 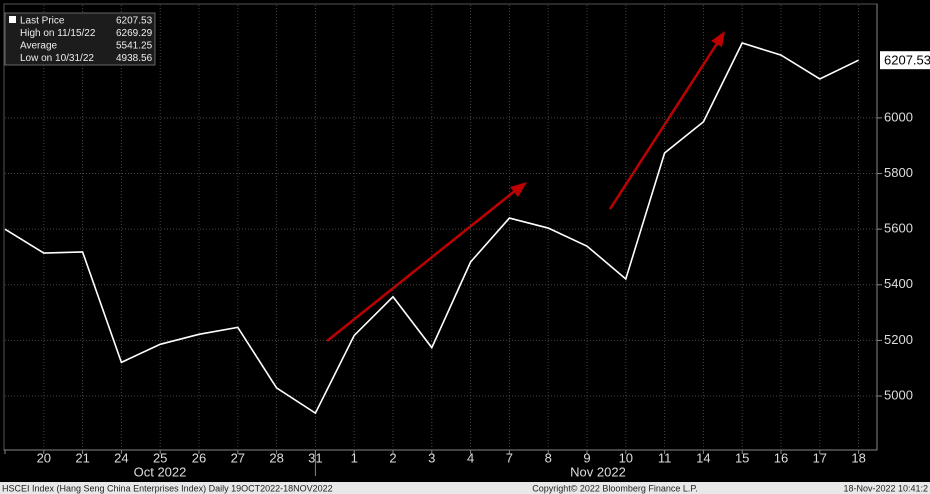 I want to click on x-tick-label: 26, so click(x=199, y=457).